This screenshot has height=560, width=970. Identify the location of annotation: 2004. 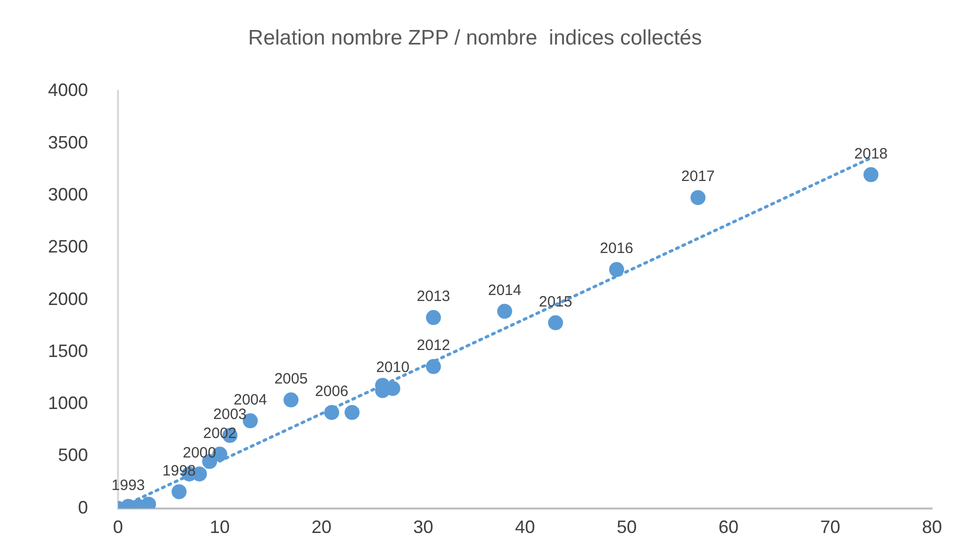
(250, 399).